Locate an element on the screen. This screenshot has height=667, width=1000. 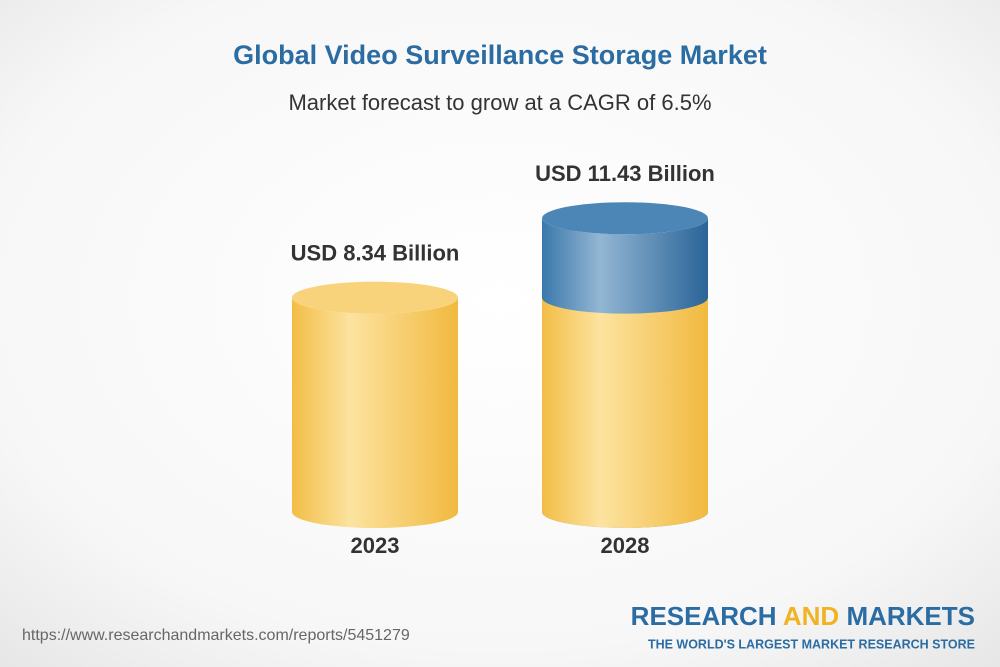
cylinder is located at coordinates (375, 412).